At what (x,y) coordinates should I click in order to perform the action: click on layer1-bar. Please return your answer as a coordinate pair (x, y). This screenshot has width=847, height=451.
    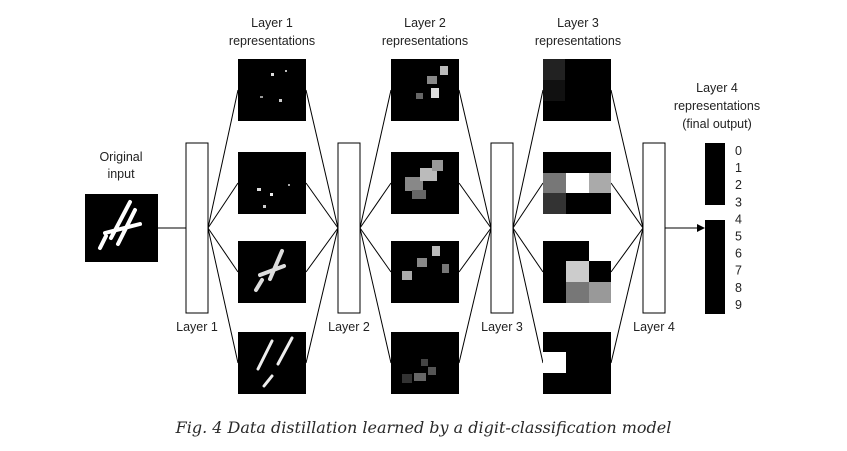
    Looking at the image, I should click on (197, 228).